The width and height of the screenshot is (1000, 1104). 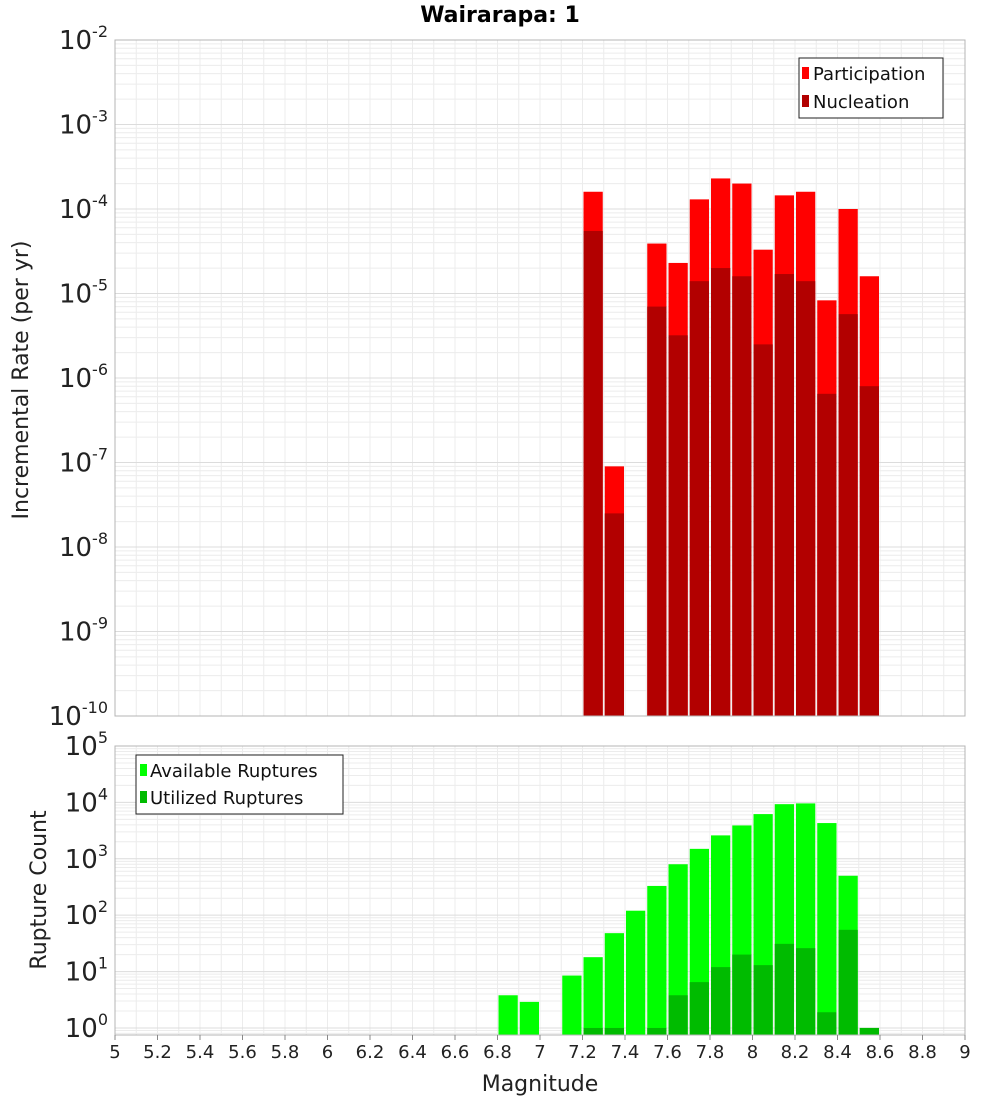 What do you see at coordinates (78, 715) in the screenshot?
I see `top-y-tick-label: 10⁻¹⁰` at bounding box center [78, 715].